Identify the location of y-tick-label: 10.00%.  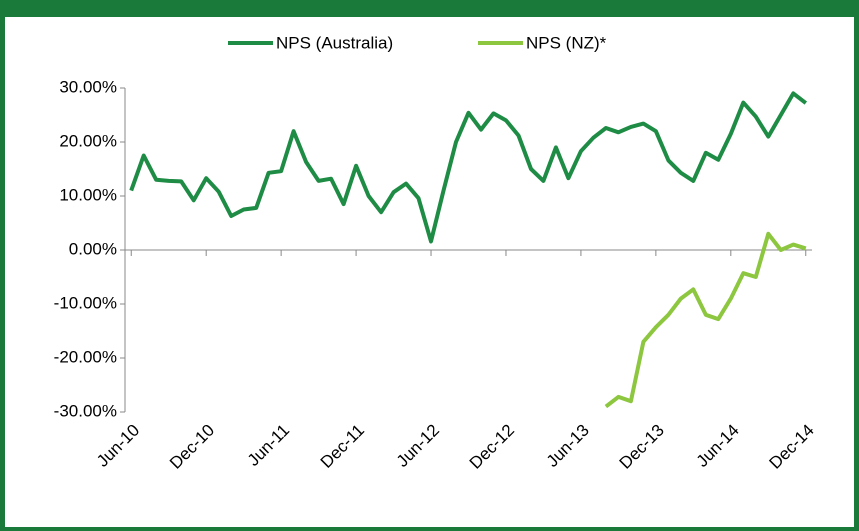
(88, 194).